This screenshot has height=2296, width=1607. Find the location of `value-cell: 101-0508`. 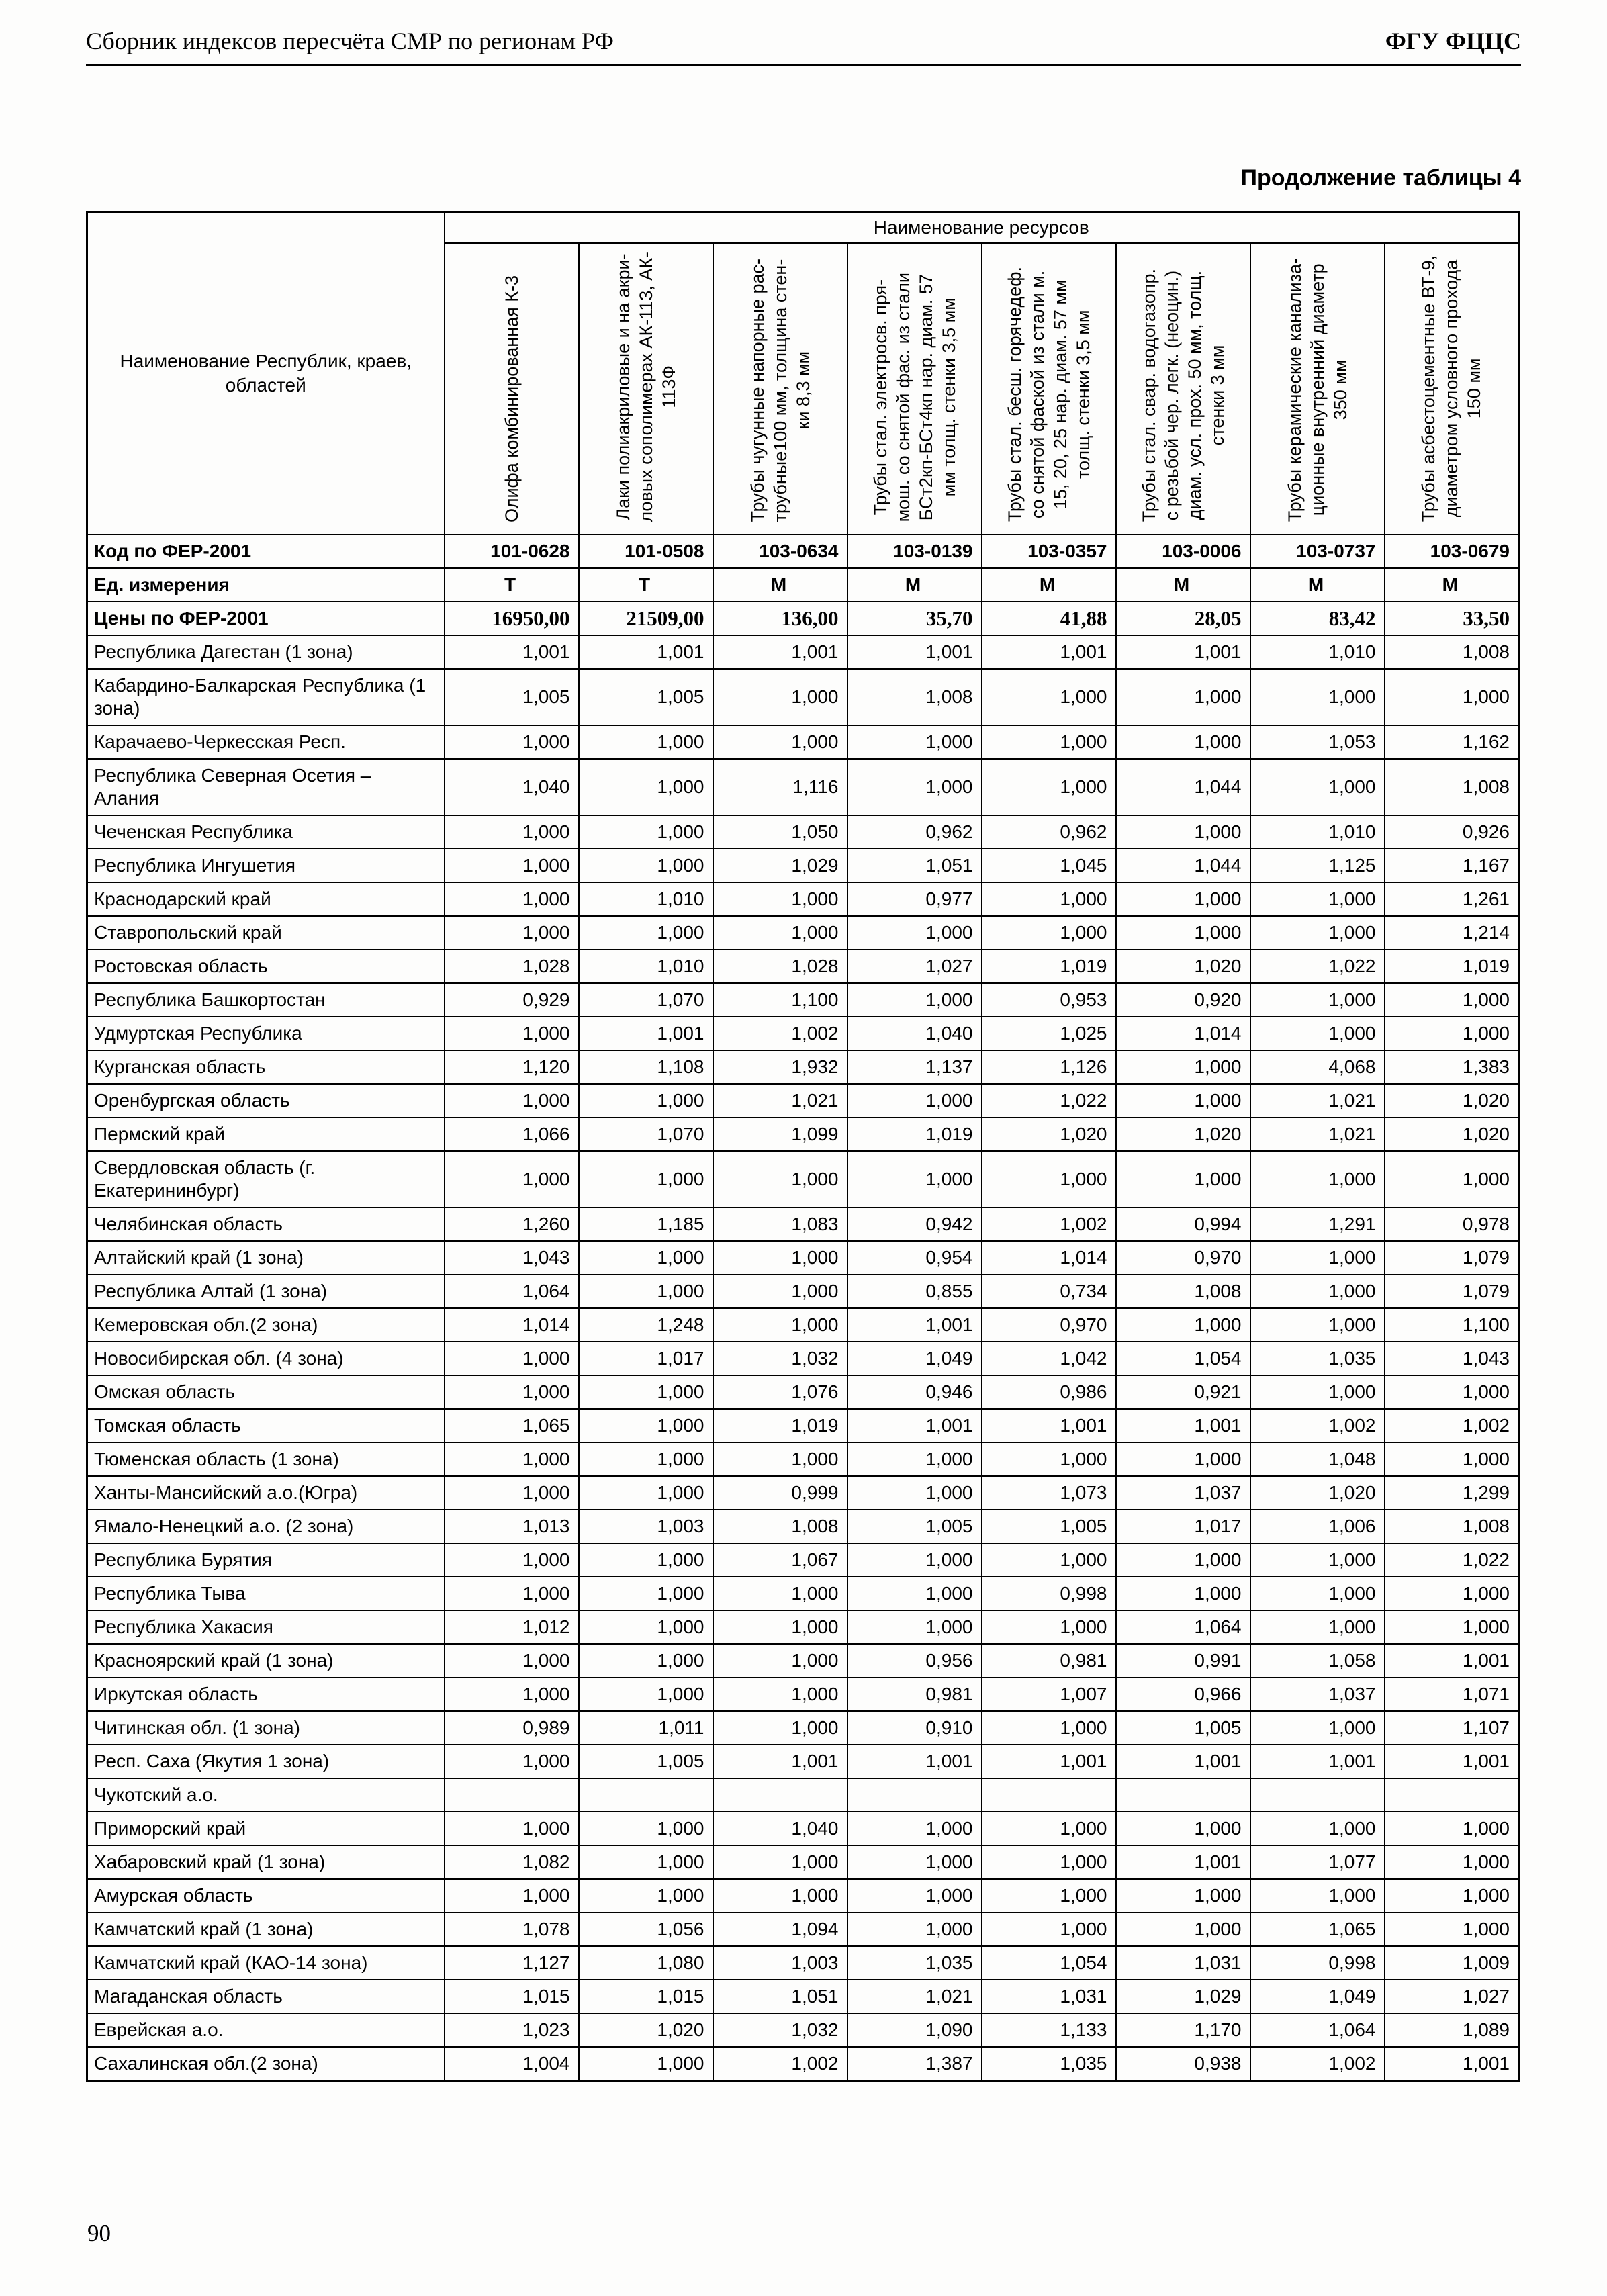

value-cell: 101-0508 is located at coordinates (646, 551).